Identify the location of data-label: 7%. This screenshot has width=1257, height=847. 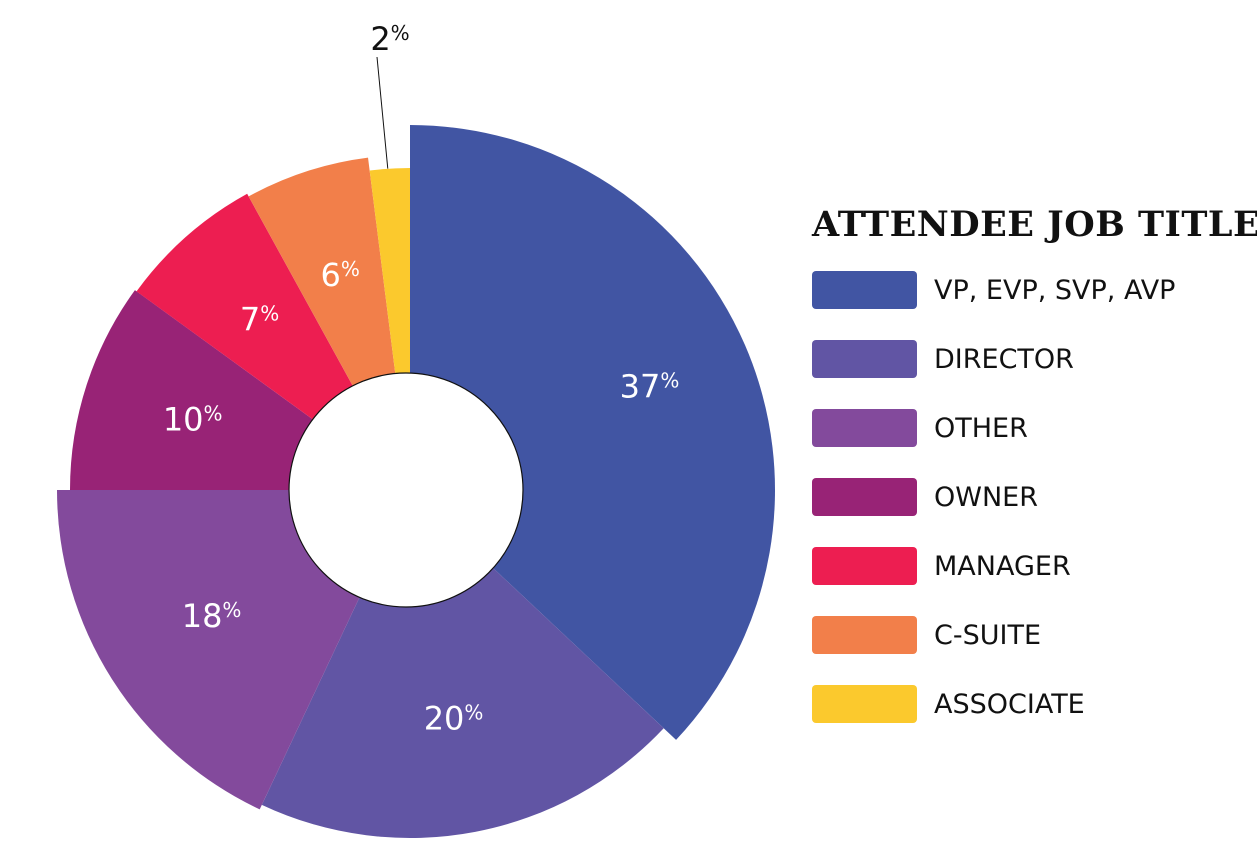
(259, 319).